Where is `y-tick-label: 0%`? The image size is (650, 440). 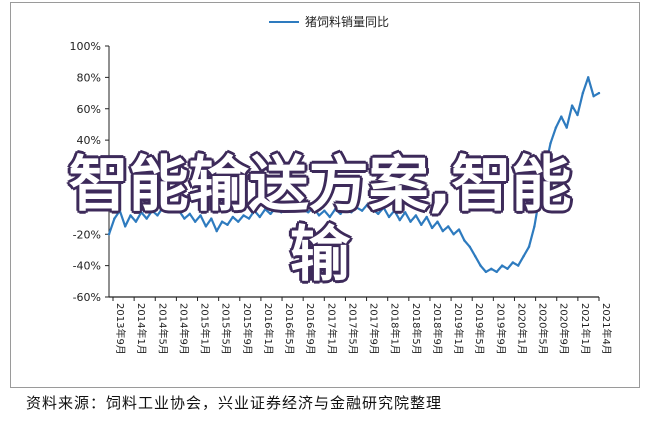 y-tick-label: 0% is located at coordinates (92, 203).